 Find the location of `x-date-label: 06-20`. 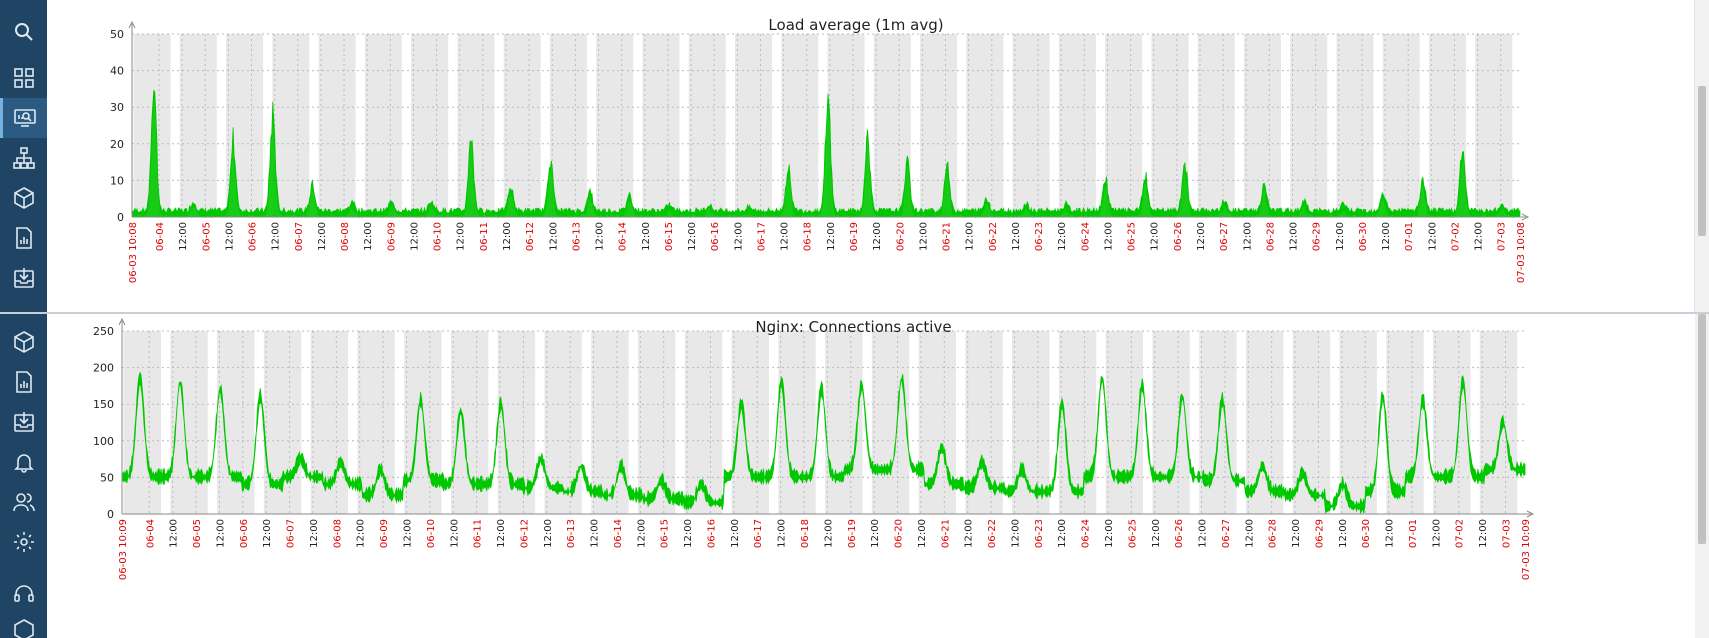

x-date-label: 06-20 is located at coordinates (900, 236).